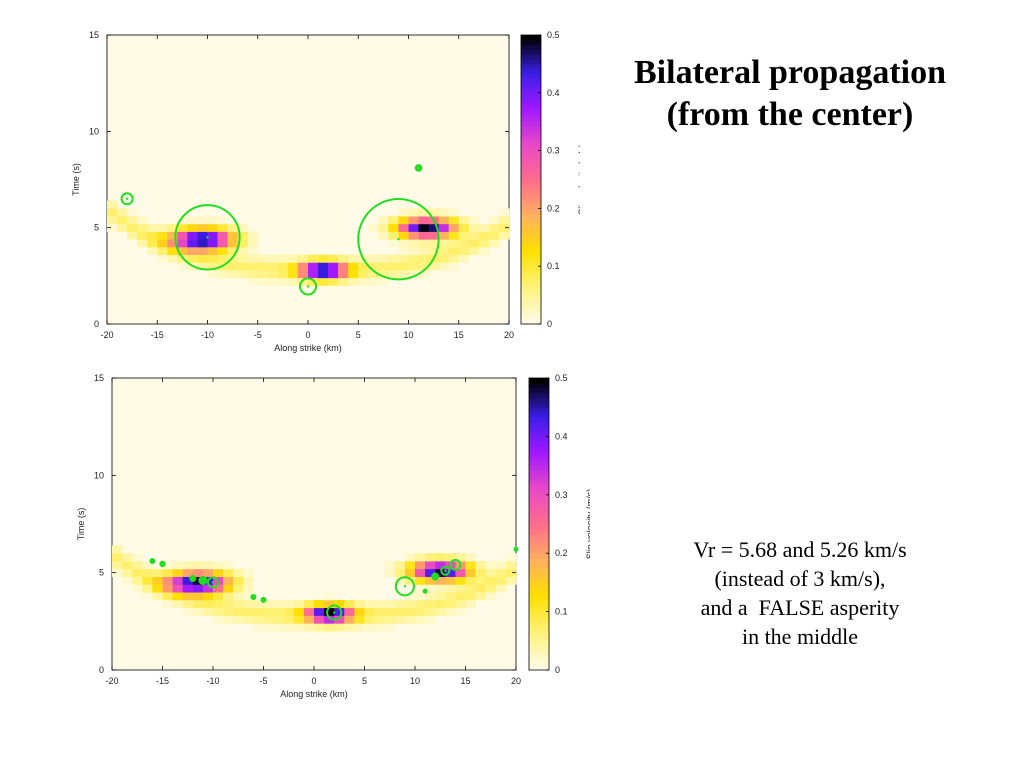  I want to click on caption-line-3: and a FALSE asperity, so click(800, 607).